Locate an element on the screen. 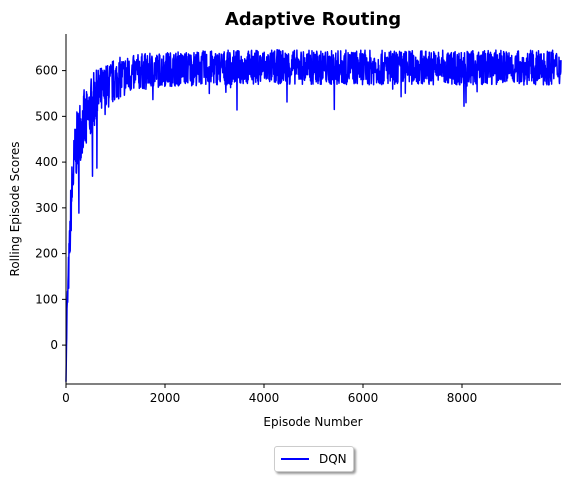 The width and height of the screenshot is (571, 480). legend-label-dqn: DQN is located at coordinates (333, 459).